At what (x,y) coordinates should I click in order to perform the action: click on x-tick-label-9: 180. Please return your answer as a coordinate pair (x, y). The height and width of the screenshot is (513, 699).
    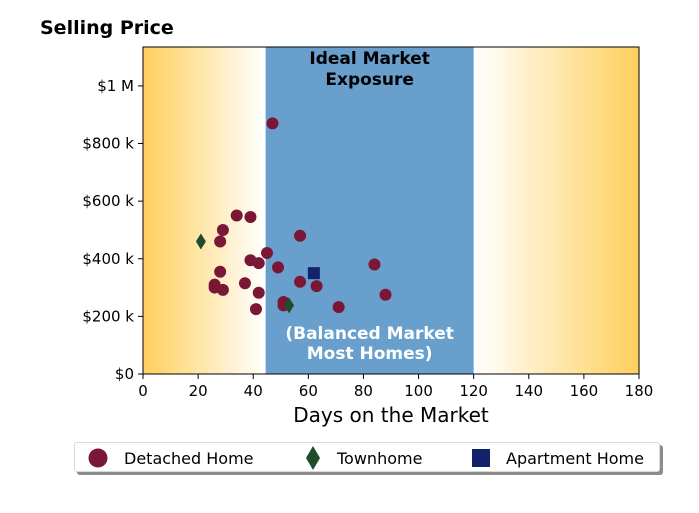
    Looking at the image, I should click on (639, 391).